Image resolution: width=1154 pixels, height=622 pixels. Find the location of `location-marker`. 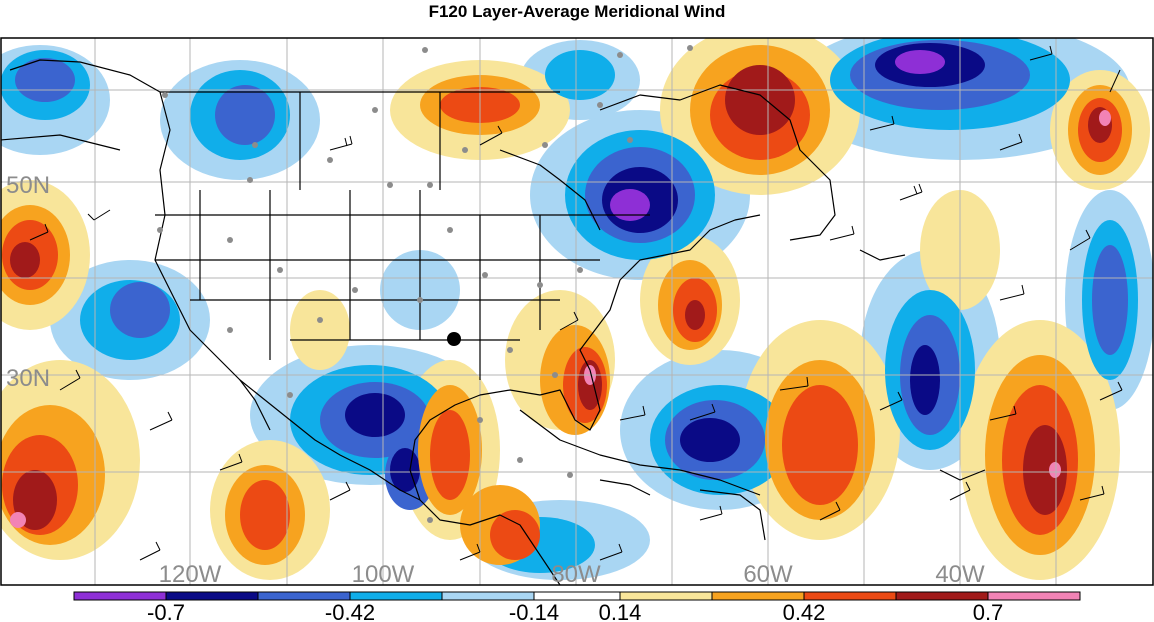

location-marker is located at coordinates (454, 339).